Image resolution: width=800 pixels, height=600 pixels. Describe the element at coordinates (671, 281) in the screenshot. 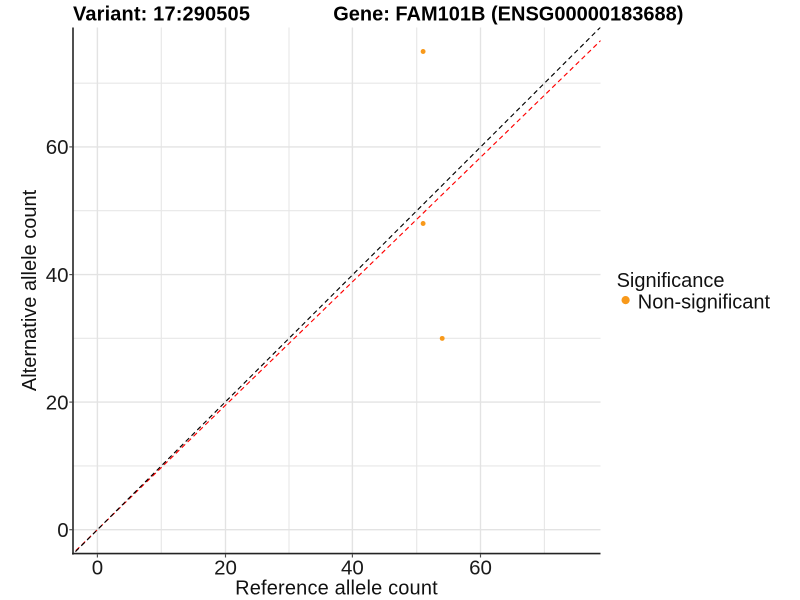

I see `svg-text: Significance` at that location.